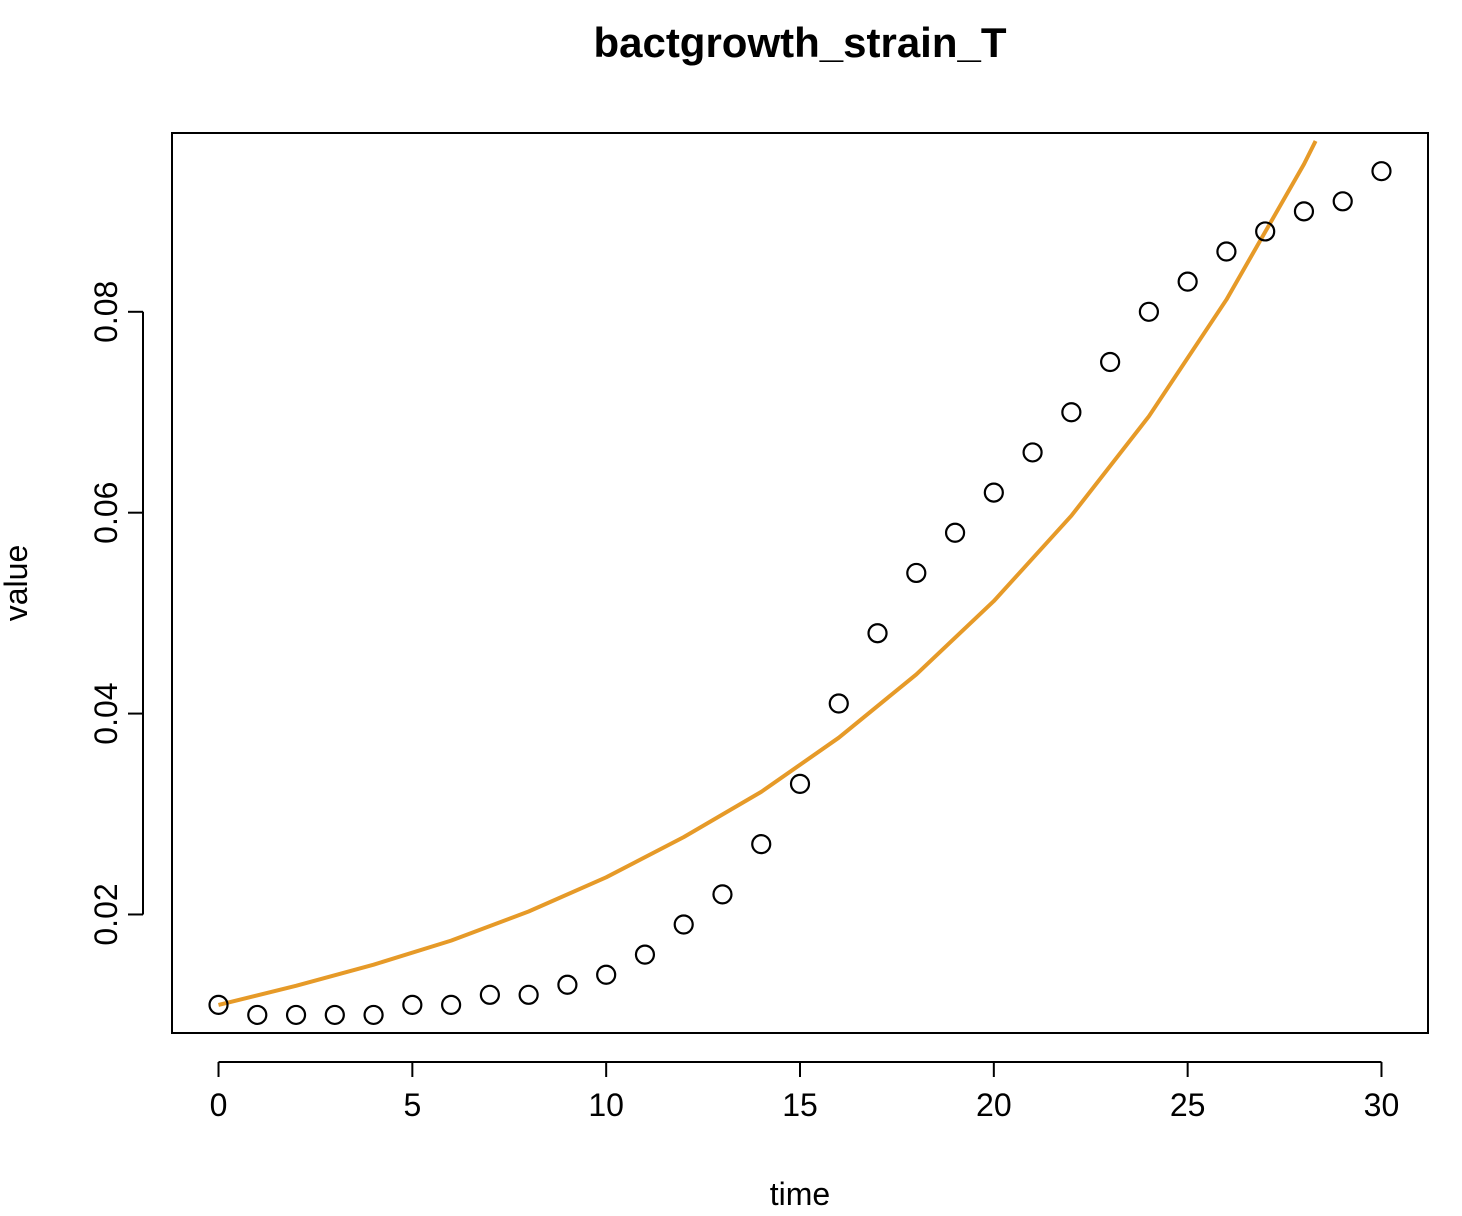 The height and width of the screenshot is (1216, 1462). What do you see at coordinates (17, 583) in the screenshot?
I see `y-axis-label: value` at bounding box center [17, 583].